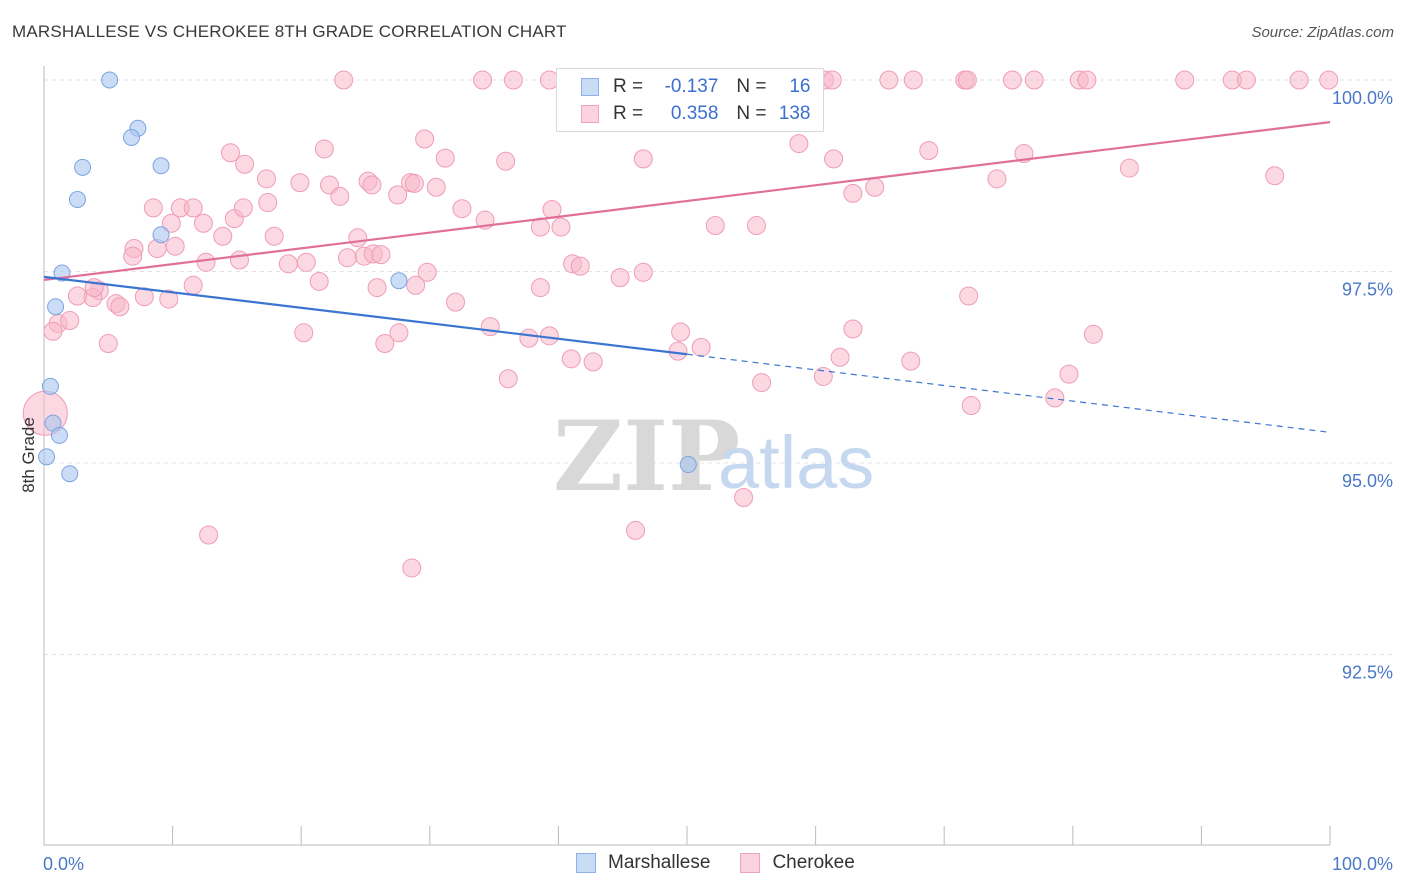 Image resolution: width=1406 pixels, height=892 pixels. I want to click on legend-label-marshallese: Marshallese, so click(659, 862).